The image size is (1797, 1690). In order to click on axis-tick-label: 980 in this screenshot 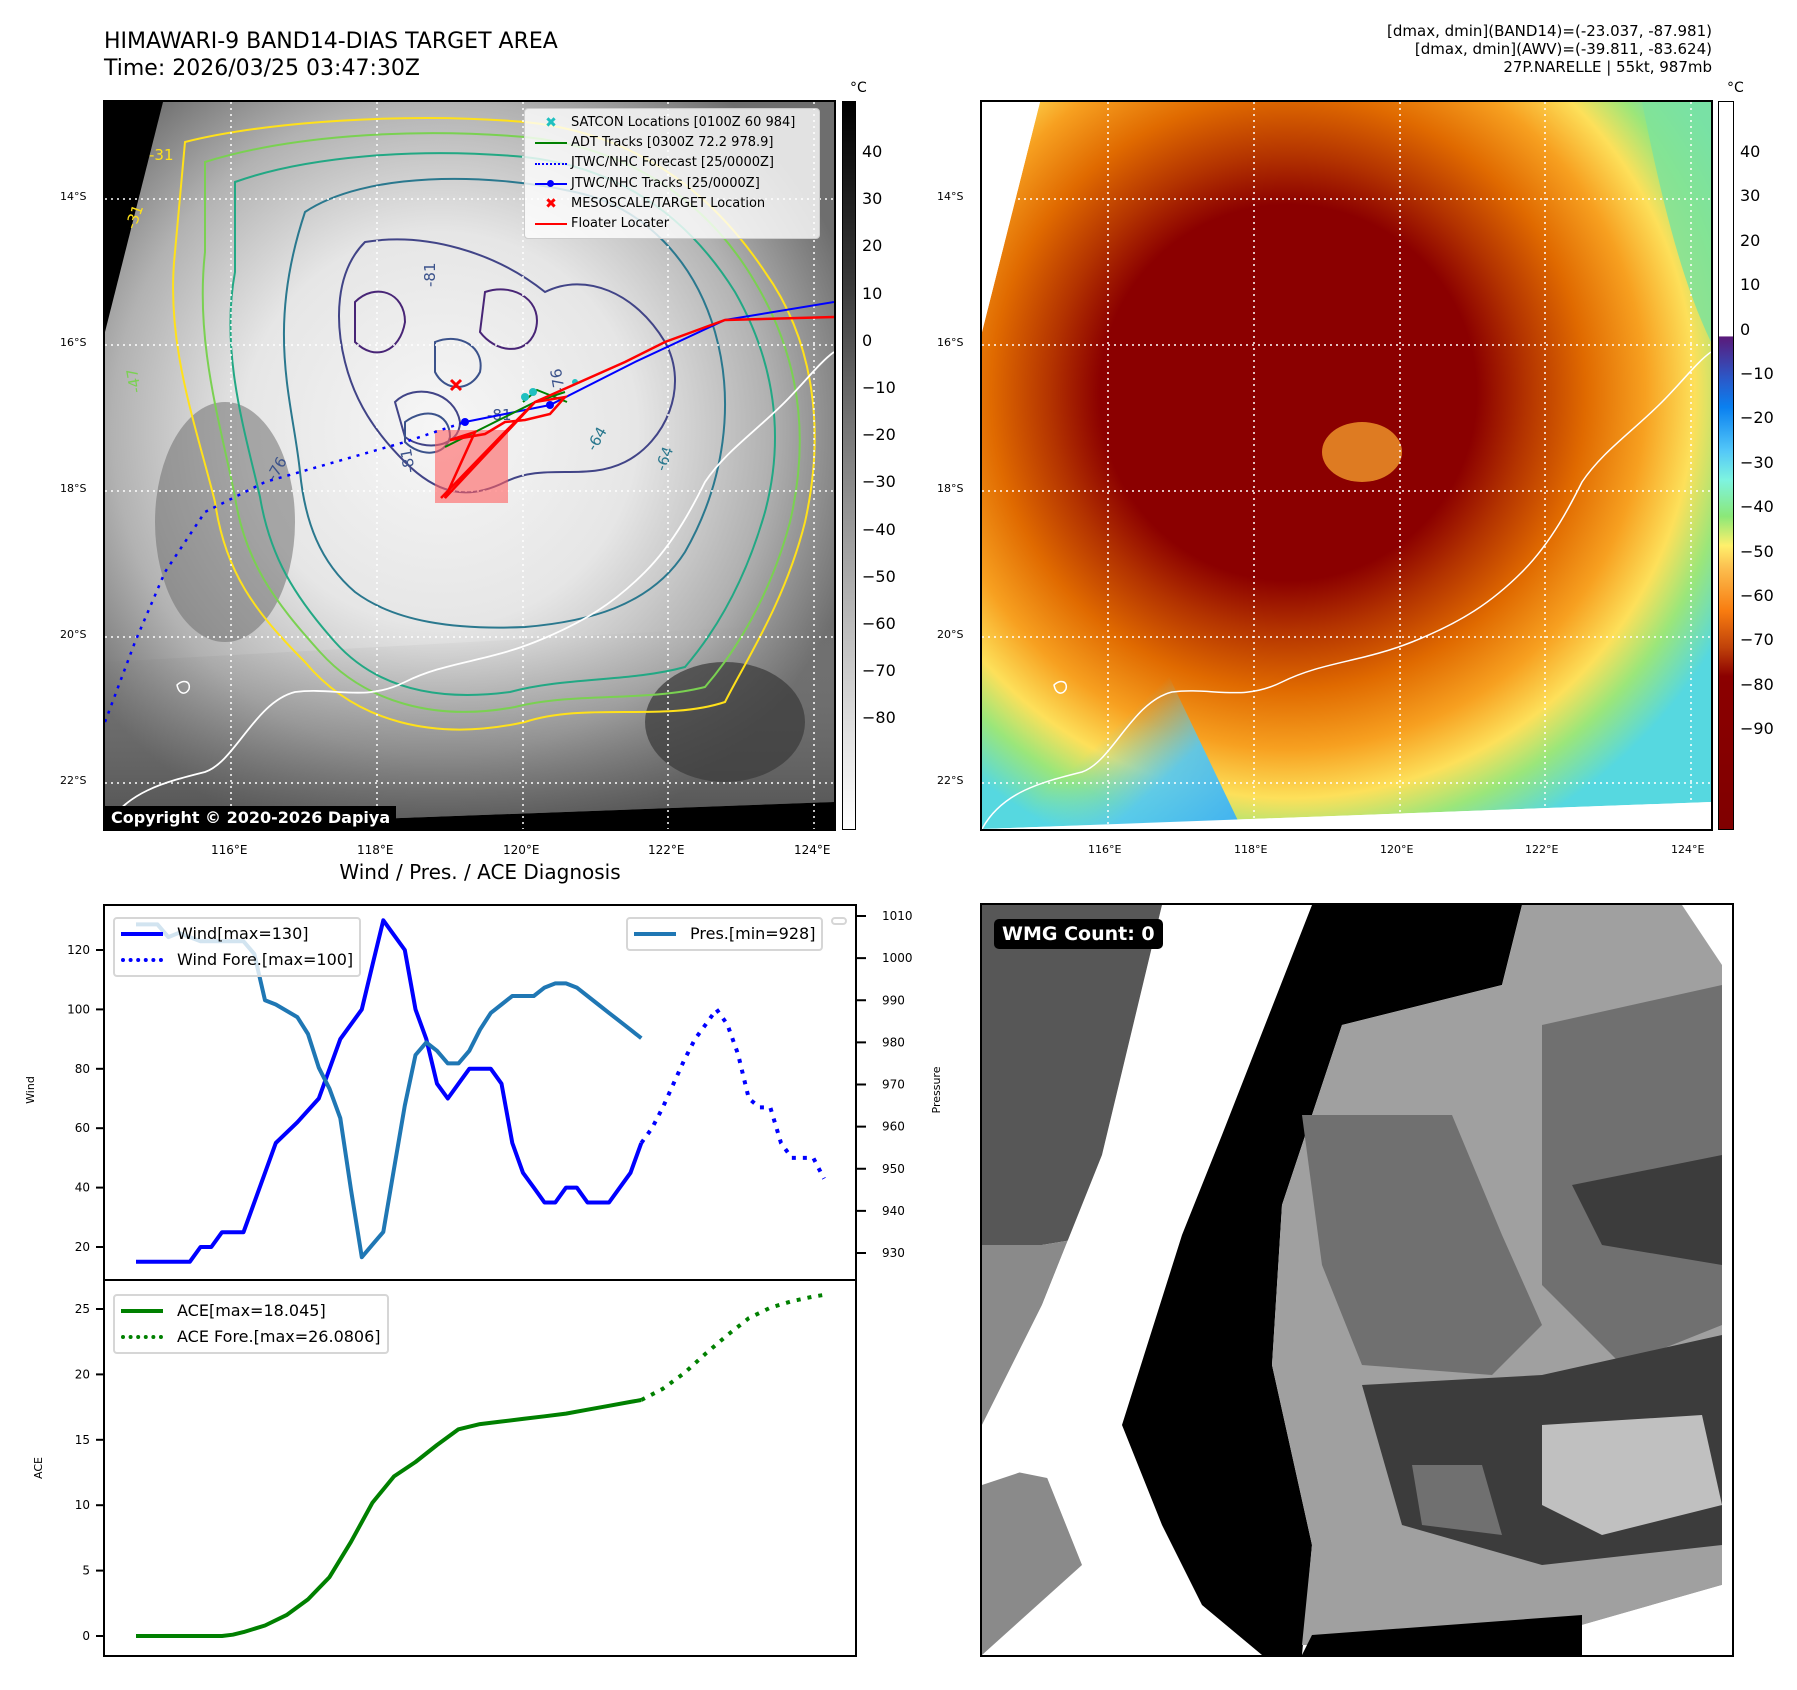, I will do `click(893, 1042)`.